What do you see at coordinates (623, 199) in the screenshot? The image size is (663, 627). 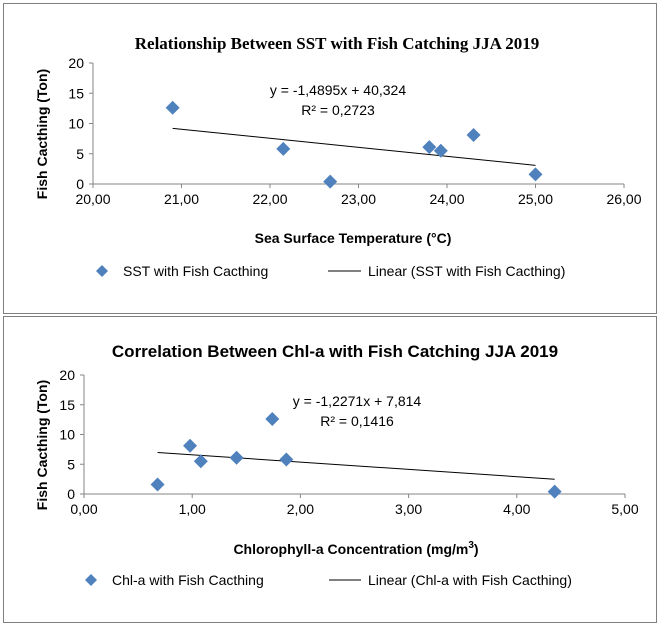 I see `x-tick-label: 26,00` at bounding box center [623, 199].